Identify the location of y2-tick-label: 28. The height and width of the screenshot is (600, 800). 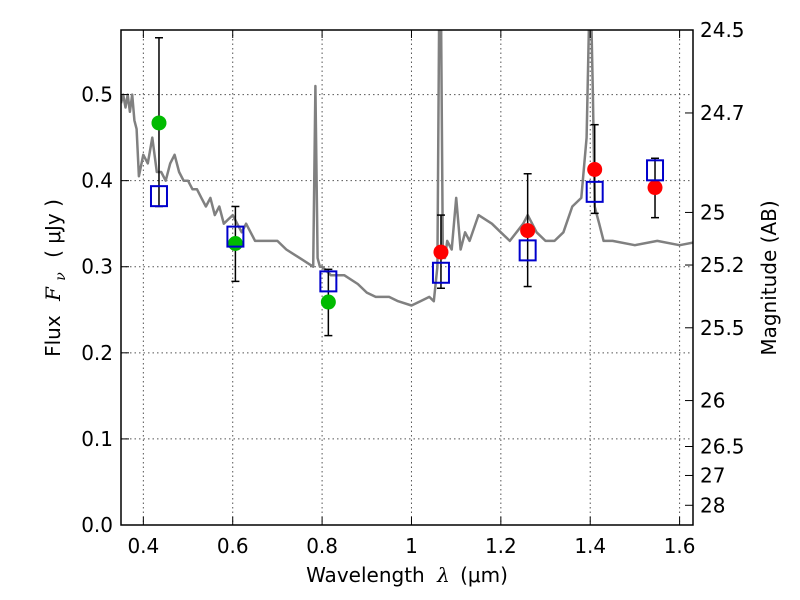
(712, 505).